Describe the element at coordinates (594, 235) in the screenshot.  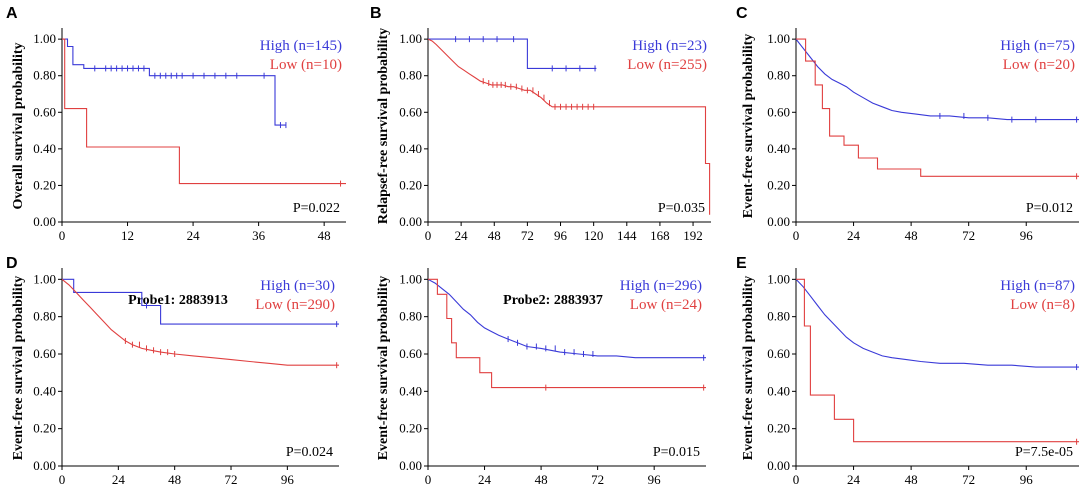
I see `x-tick-label: 120` at that location.